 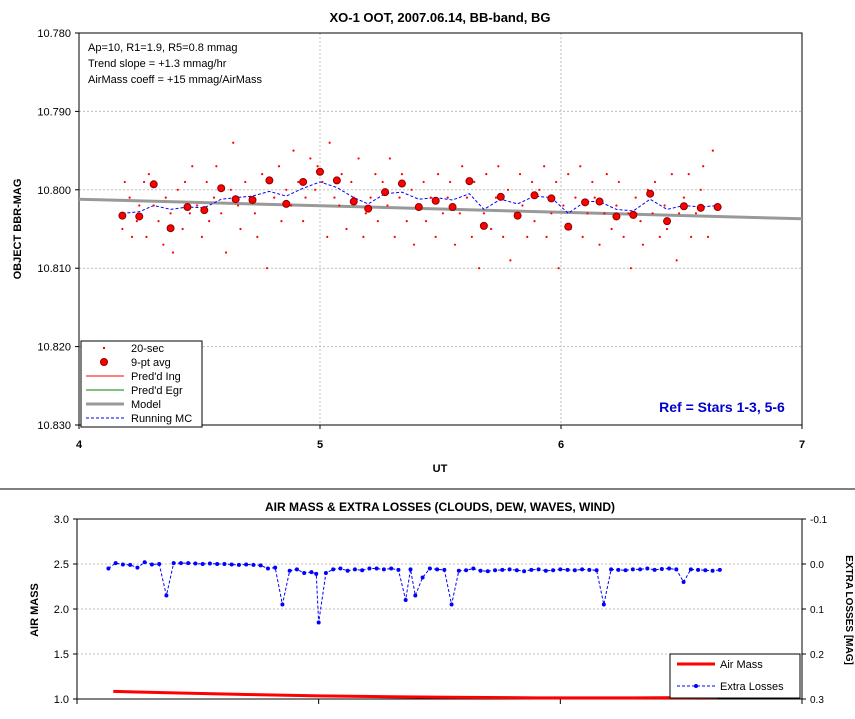 What do you see at coordinates (151, 363) in the screenshot?
I see `legend-label-9pt-avg: 9-pt avg` at bounding box center [151, 363].